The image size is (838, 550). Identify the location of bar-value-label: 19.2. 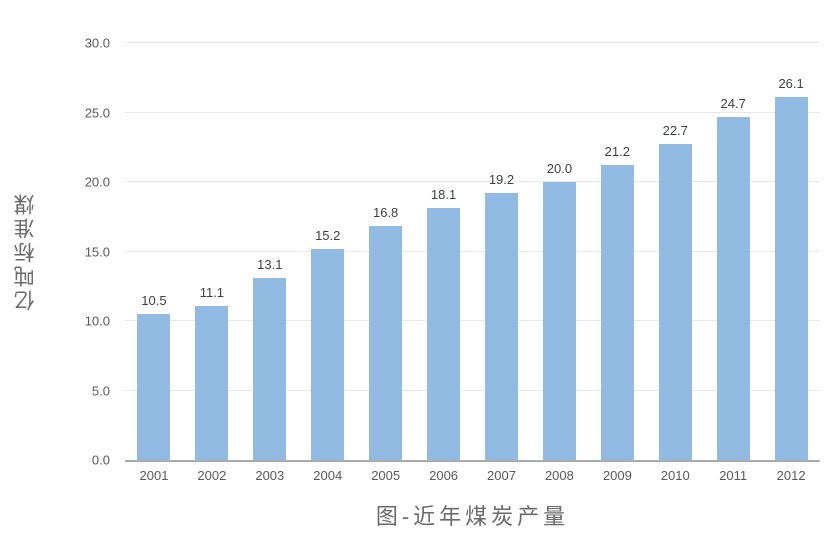
(501, 180).